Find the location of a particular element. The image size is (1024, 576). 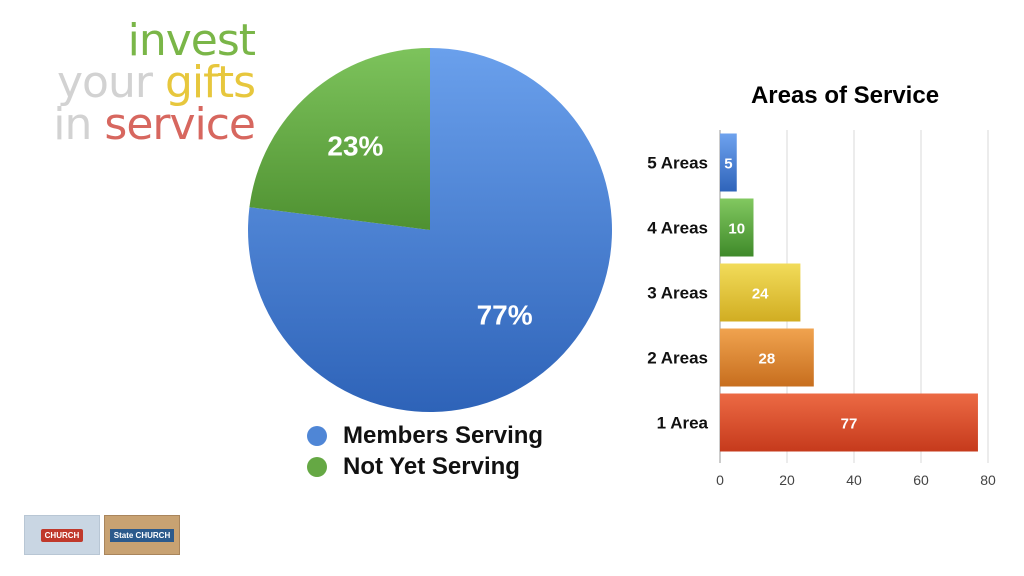

legend-label: Not Yet Serving is located at coordinates (431, 466).